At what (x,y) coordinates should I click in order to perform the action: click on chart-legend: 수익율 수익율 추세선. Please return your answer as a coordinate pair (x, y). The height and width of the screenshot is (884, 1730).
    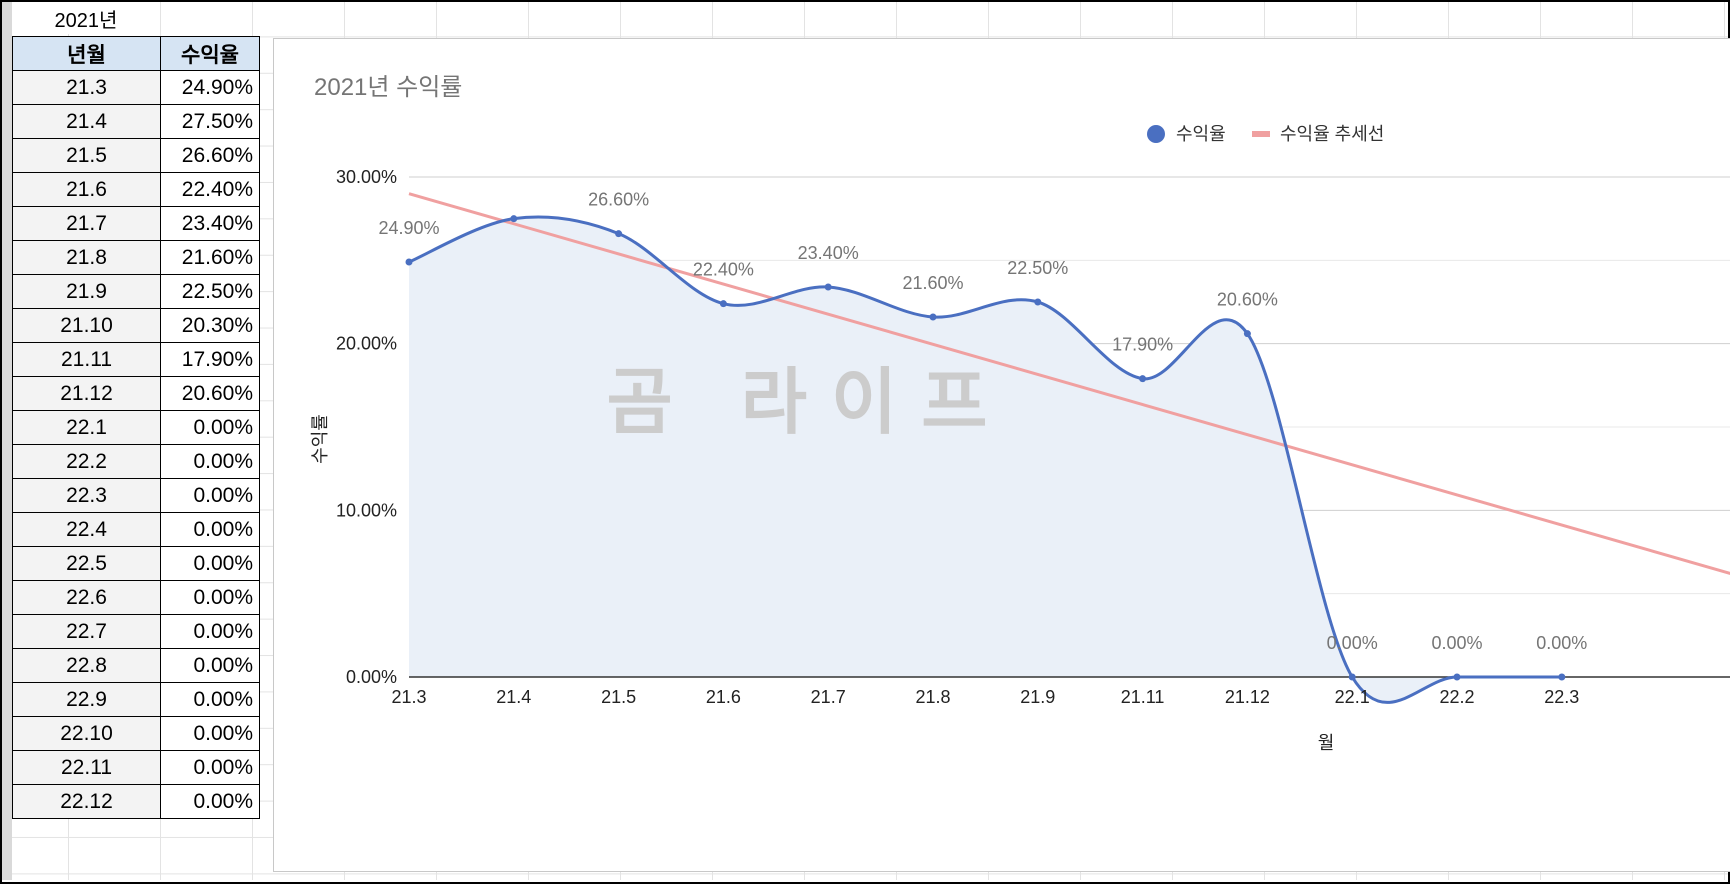
    Looking at the image, I should click on (1265, 134).